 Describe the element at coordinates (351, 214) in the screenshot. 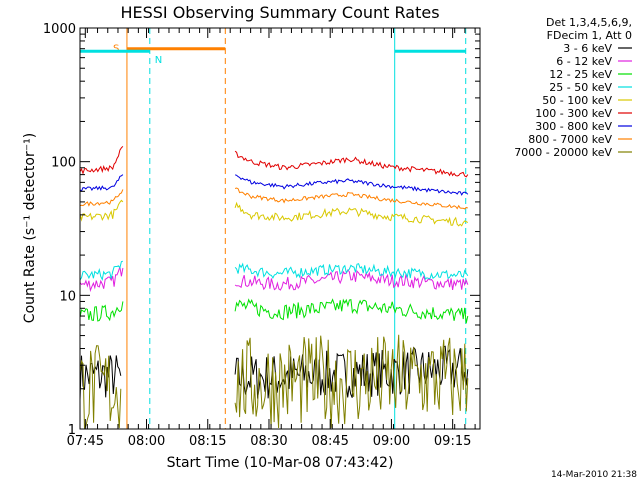

I see `series-line-50-100-kev-seg2` at that location.